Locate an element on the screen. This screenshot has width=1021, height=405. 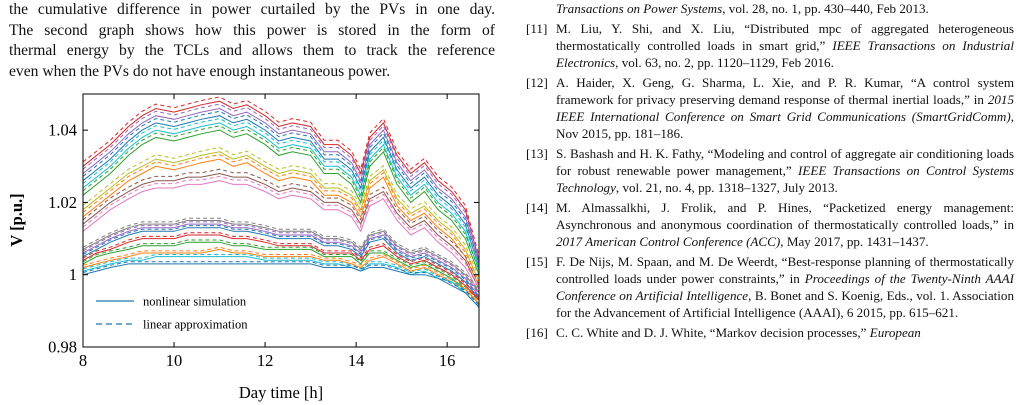
legend-box is located at coordinates (179, 314).